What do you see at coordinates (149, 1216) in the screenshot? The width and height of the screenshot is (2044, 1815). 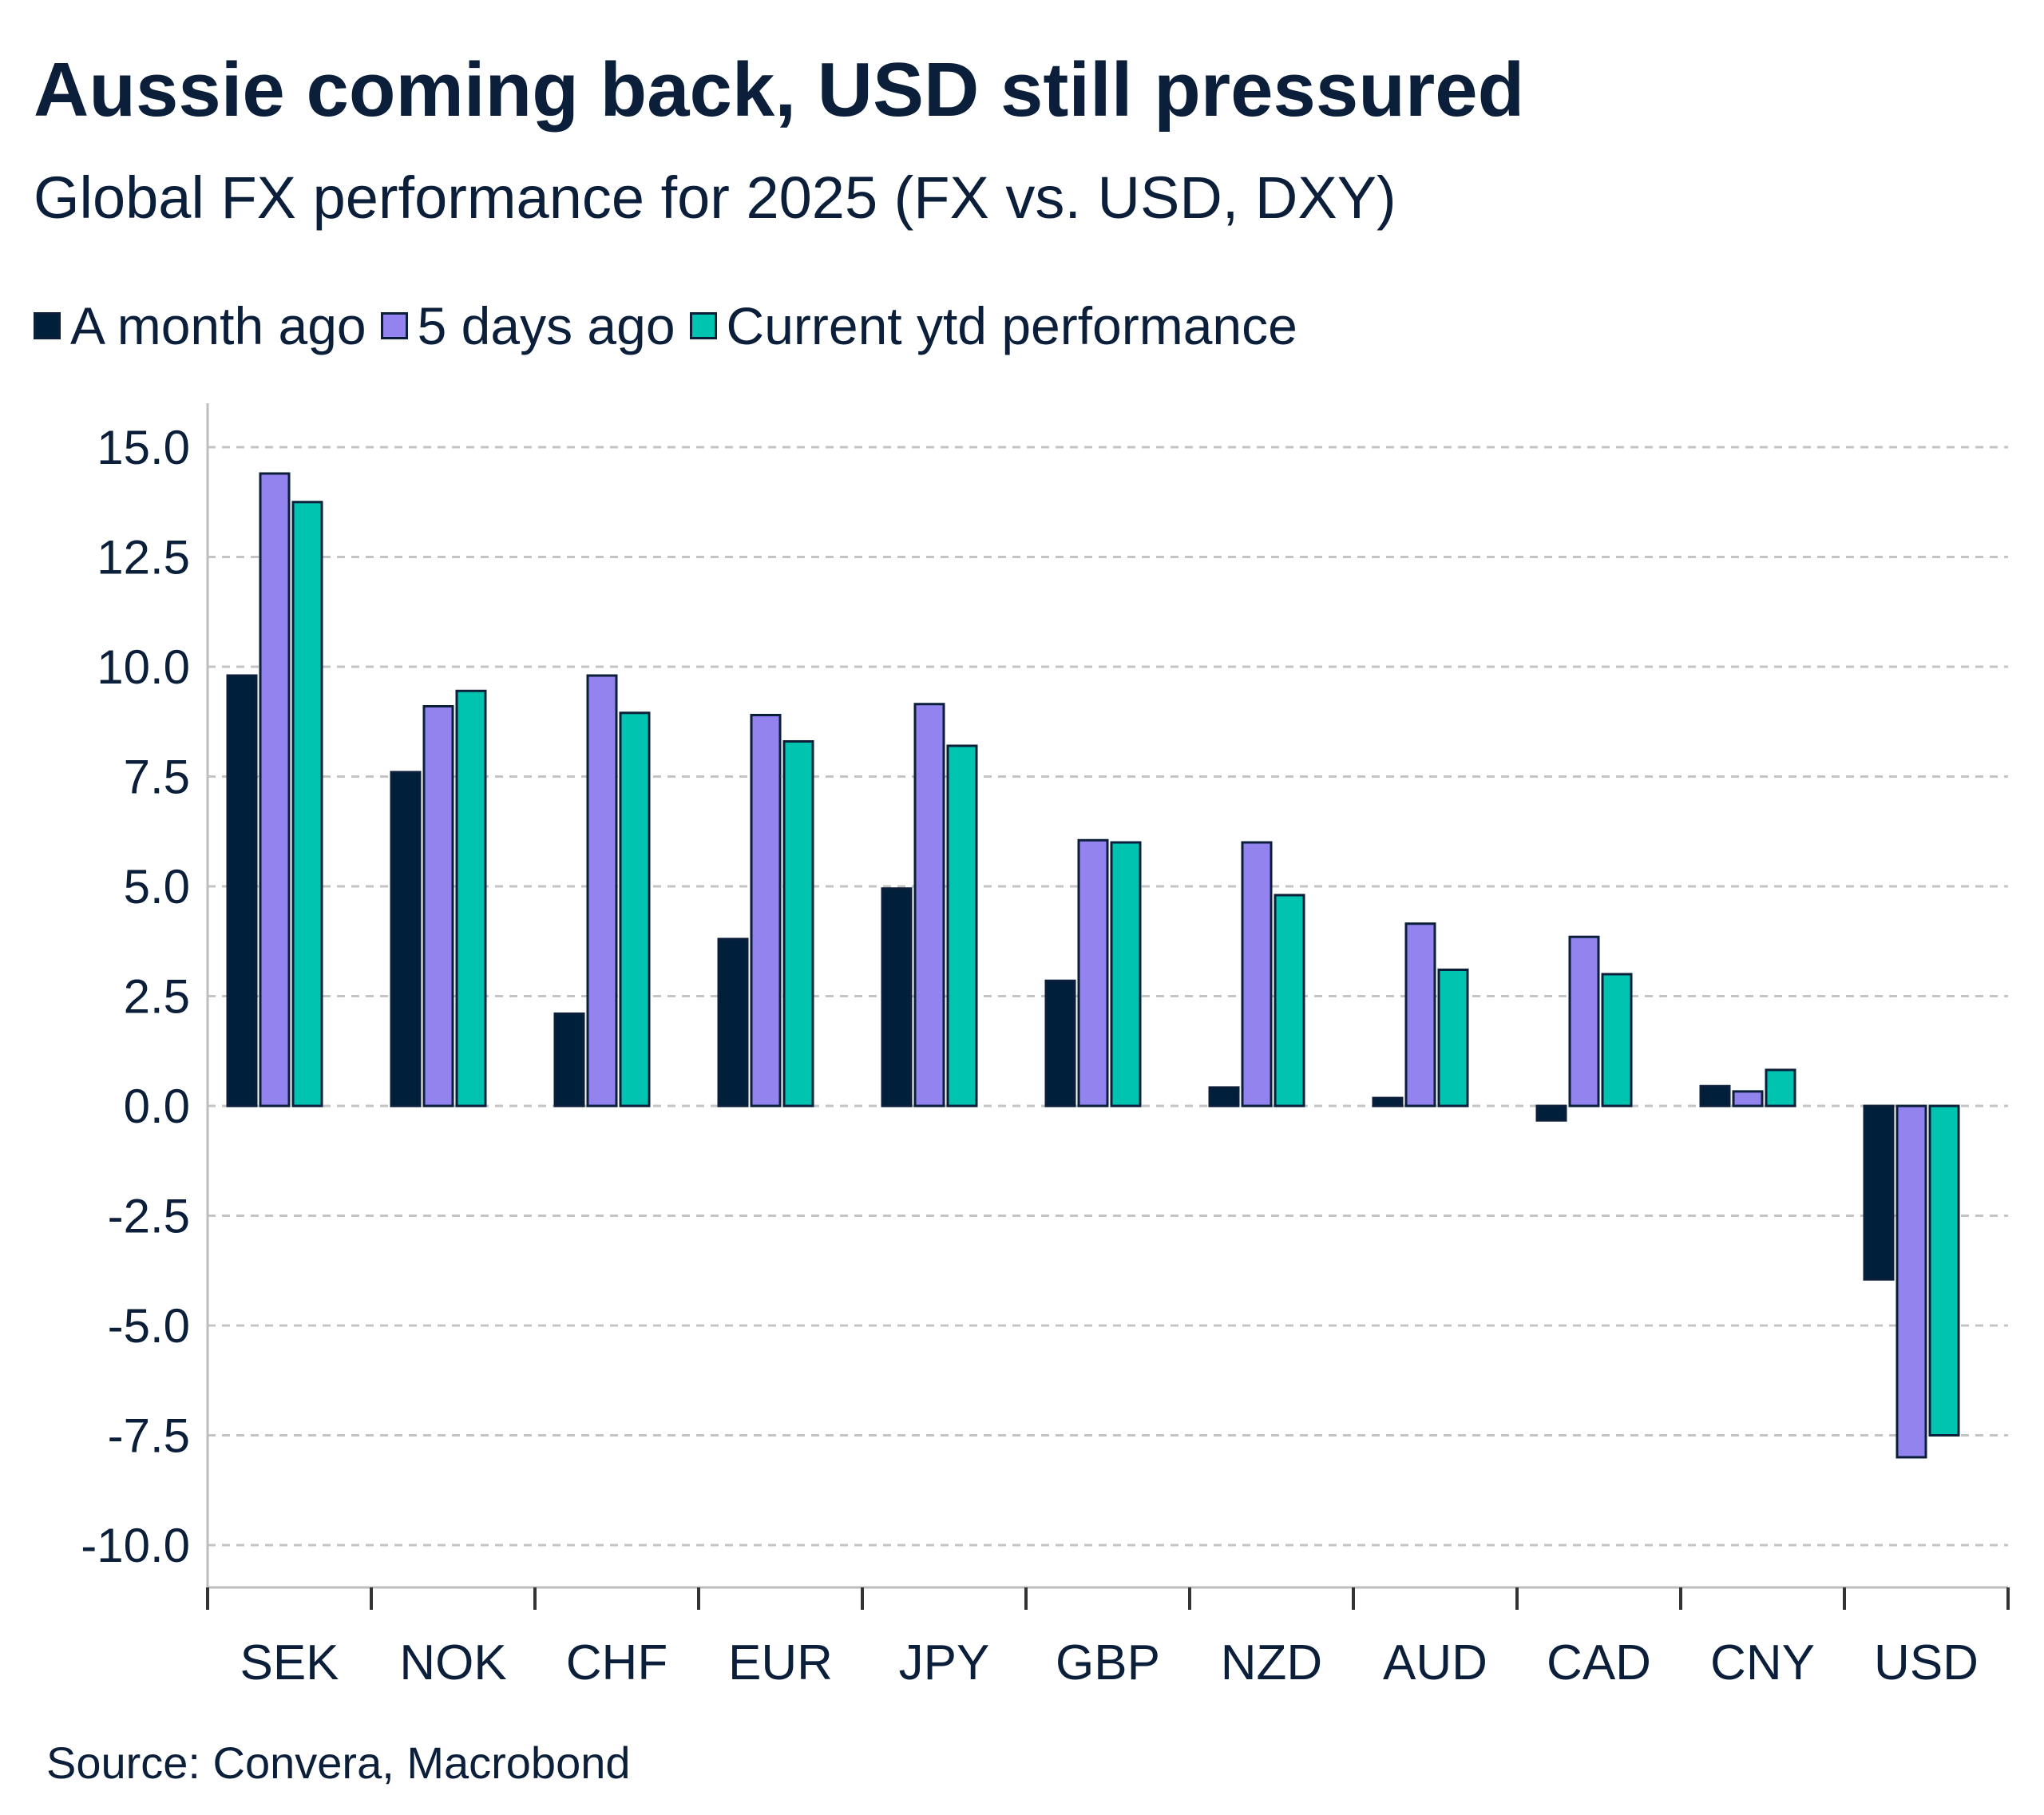 I see `y-tick-label: -2.5` at bounding box center [149, 1216].